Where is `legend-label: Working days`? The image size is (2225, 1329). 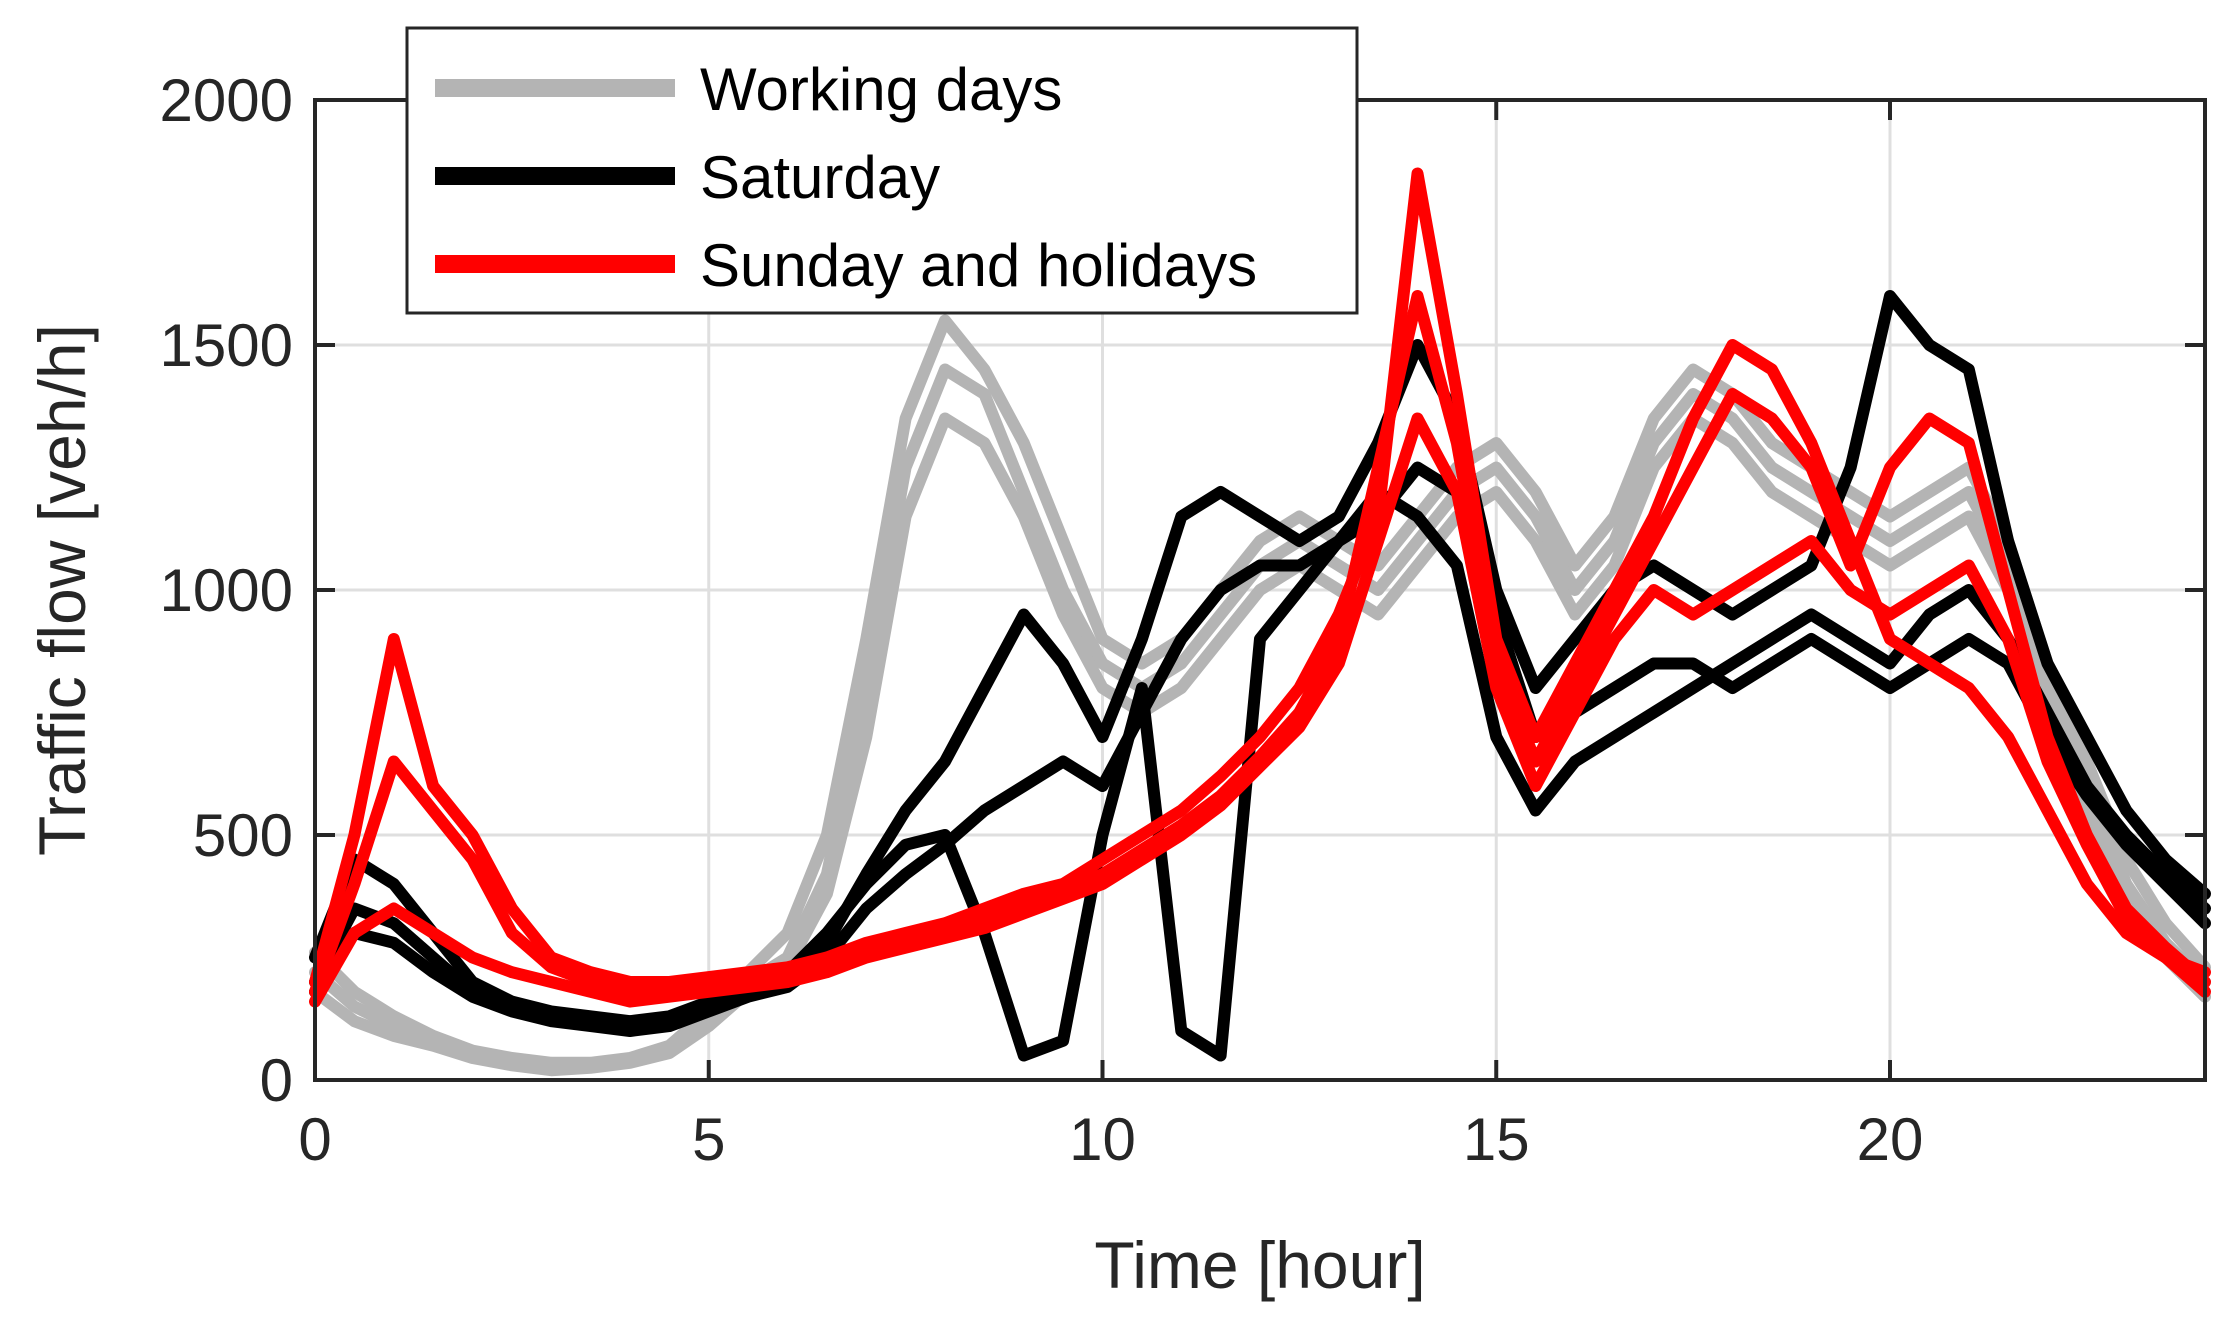
legend-label: Working days is located at coordinates (881, 89).